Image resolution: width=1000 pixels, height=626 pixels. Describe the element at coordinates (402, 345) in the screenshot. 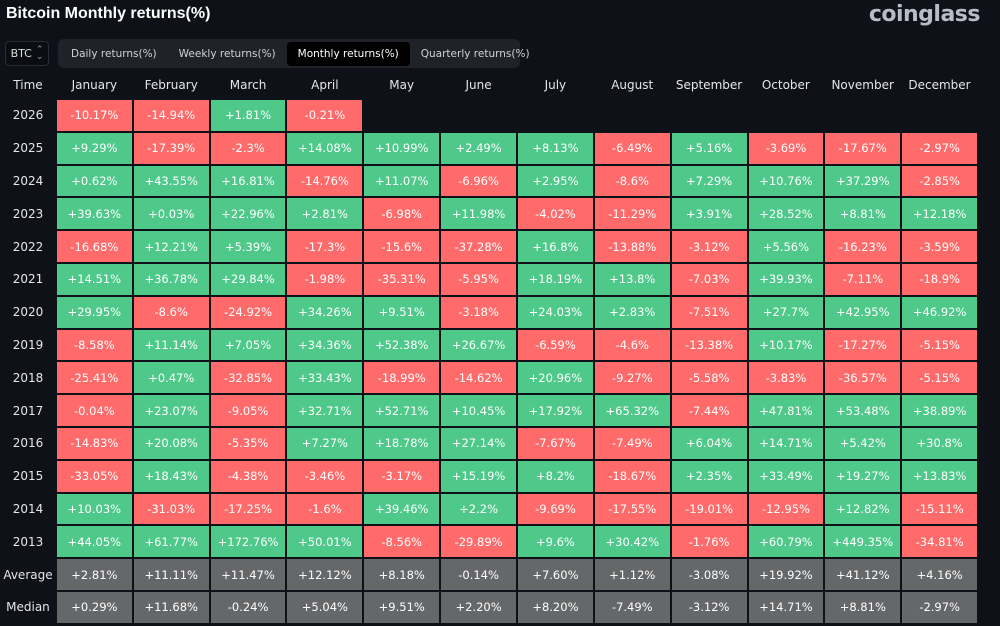

I see `return-cell: +52.38%` at that location.